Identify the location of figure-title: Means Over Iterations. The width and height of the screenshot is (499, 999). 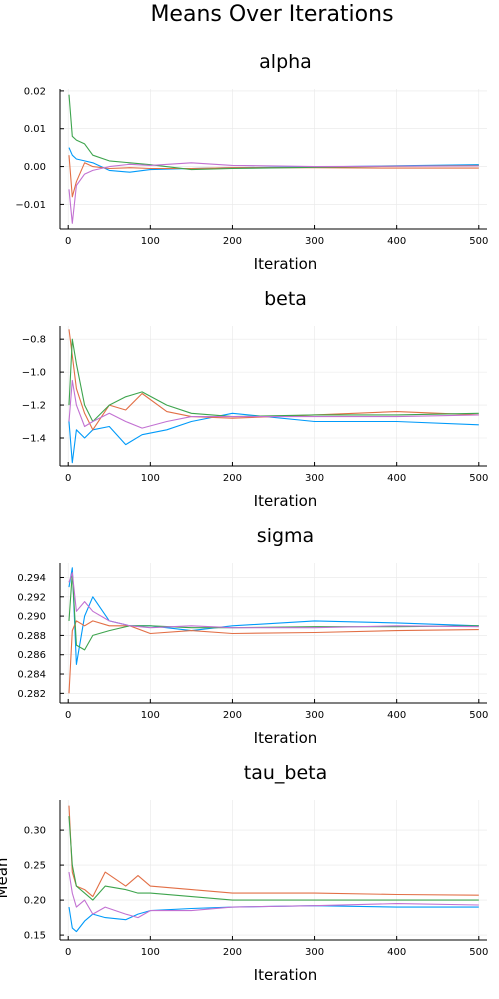
(271, 14).